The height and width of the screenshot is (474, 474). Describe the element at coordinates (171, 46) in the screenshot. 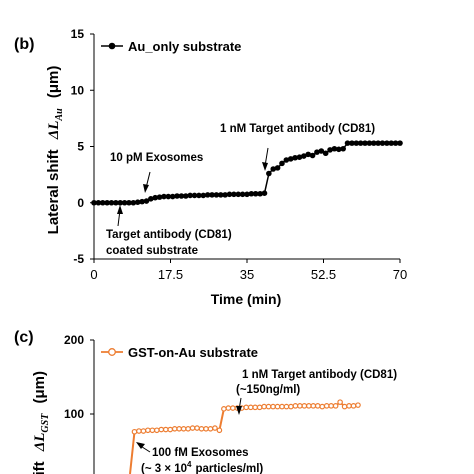

I see `legend-b: Au_only substrate` at that location.